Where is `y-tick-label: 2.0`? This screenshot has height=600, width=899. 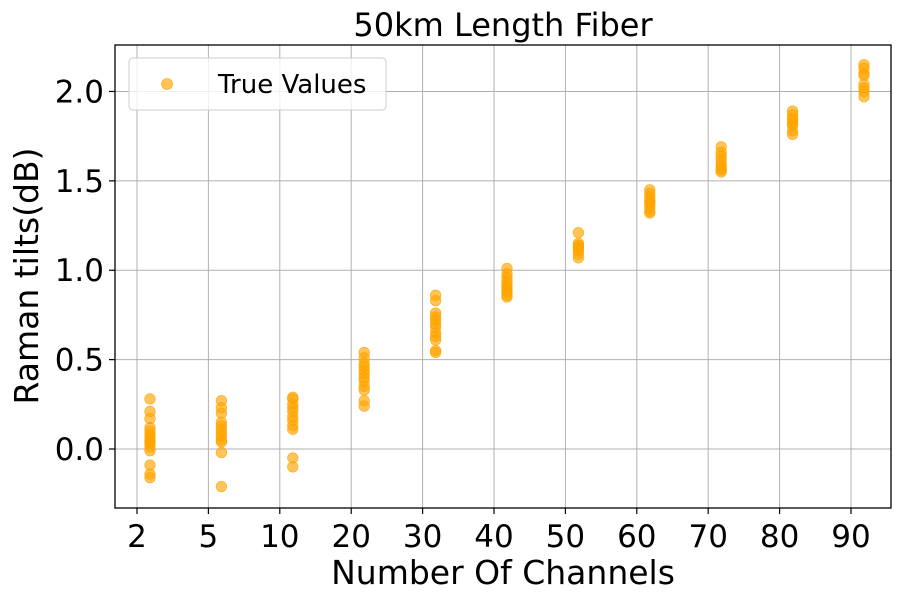 y-tick-label: 2.0 is located at coordinates (79, 92).